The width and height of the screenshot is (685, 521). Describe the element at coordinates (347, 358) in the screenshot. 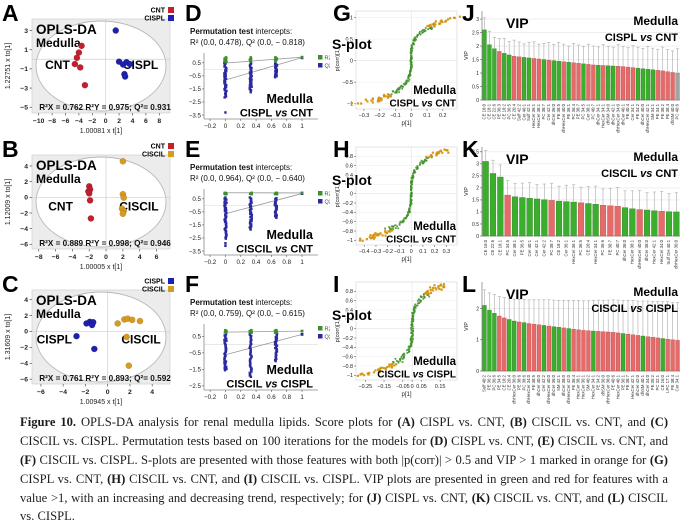

I see `svg-text: −0.6` at that location.